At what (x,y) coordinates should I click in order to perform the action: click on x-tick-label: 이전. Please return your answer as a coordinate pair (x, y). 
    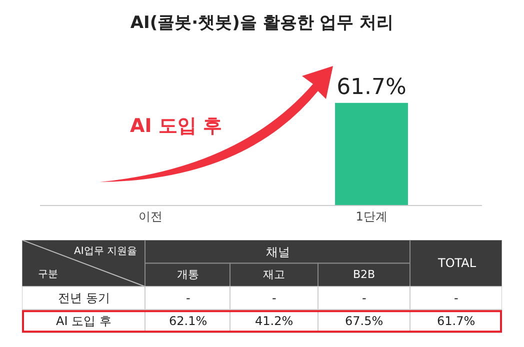
    Looking at the image, I should click on (150, 216).